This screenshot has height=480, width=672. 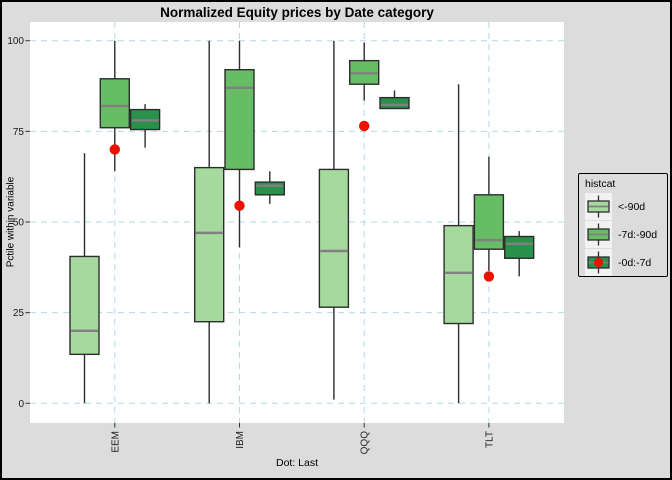 What do you see at coordinates (115, 103) in the screenshot?
I see `box-EEM-series1` at bounding box center [115, 103].